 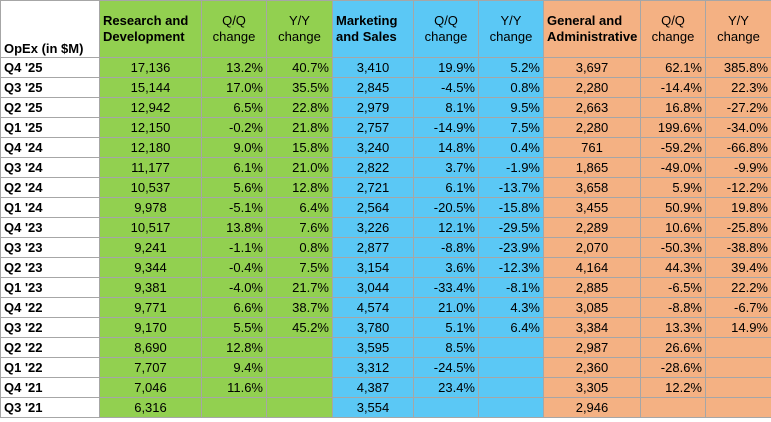 What do you see at coordinates (511, 247) in the screenshot?
I see `ms-yy-value: -23.9%` at bounding box center [511, 247].